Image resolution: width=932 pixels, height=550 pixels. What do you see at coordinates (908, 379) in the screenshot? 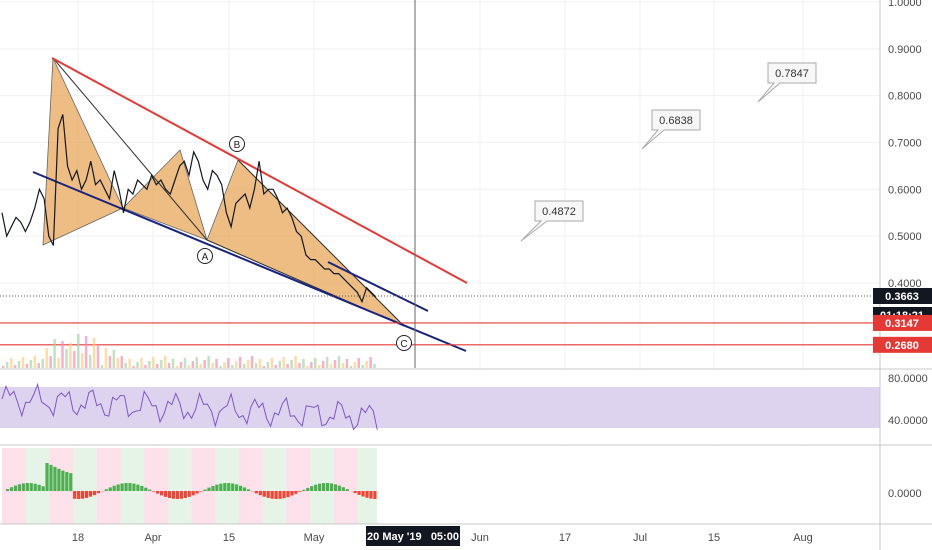
I see `rsi-axis-label: 80.0000` at bounding box center [908, 379].